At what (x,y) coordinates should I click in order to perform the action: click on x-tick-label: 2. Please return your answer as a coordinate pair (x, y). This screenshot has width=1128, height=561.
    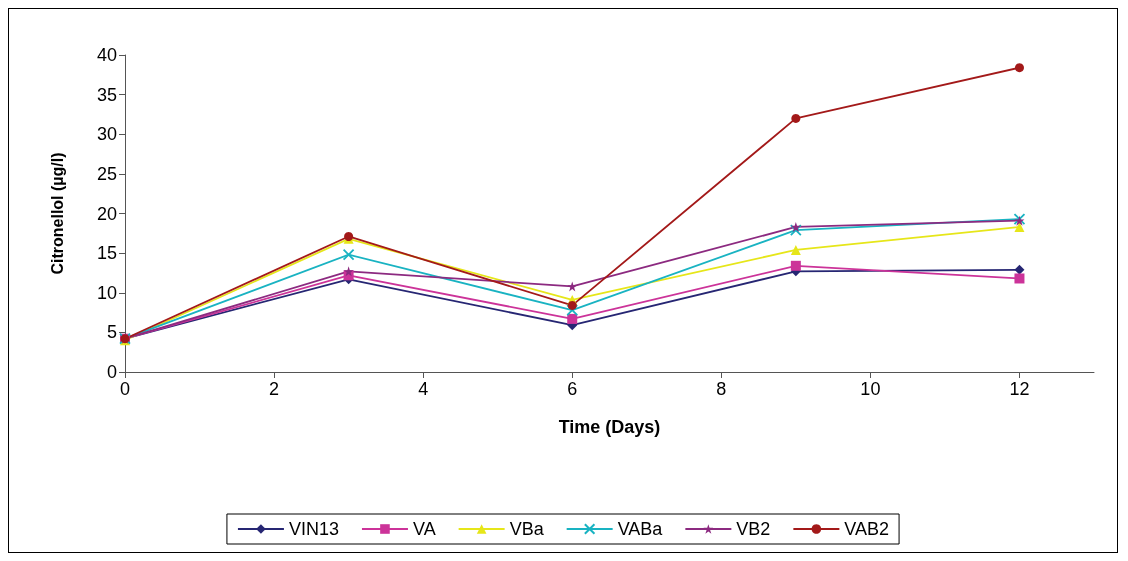
    Looking at the image, I should click on (274, 389).